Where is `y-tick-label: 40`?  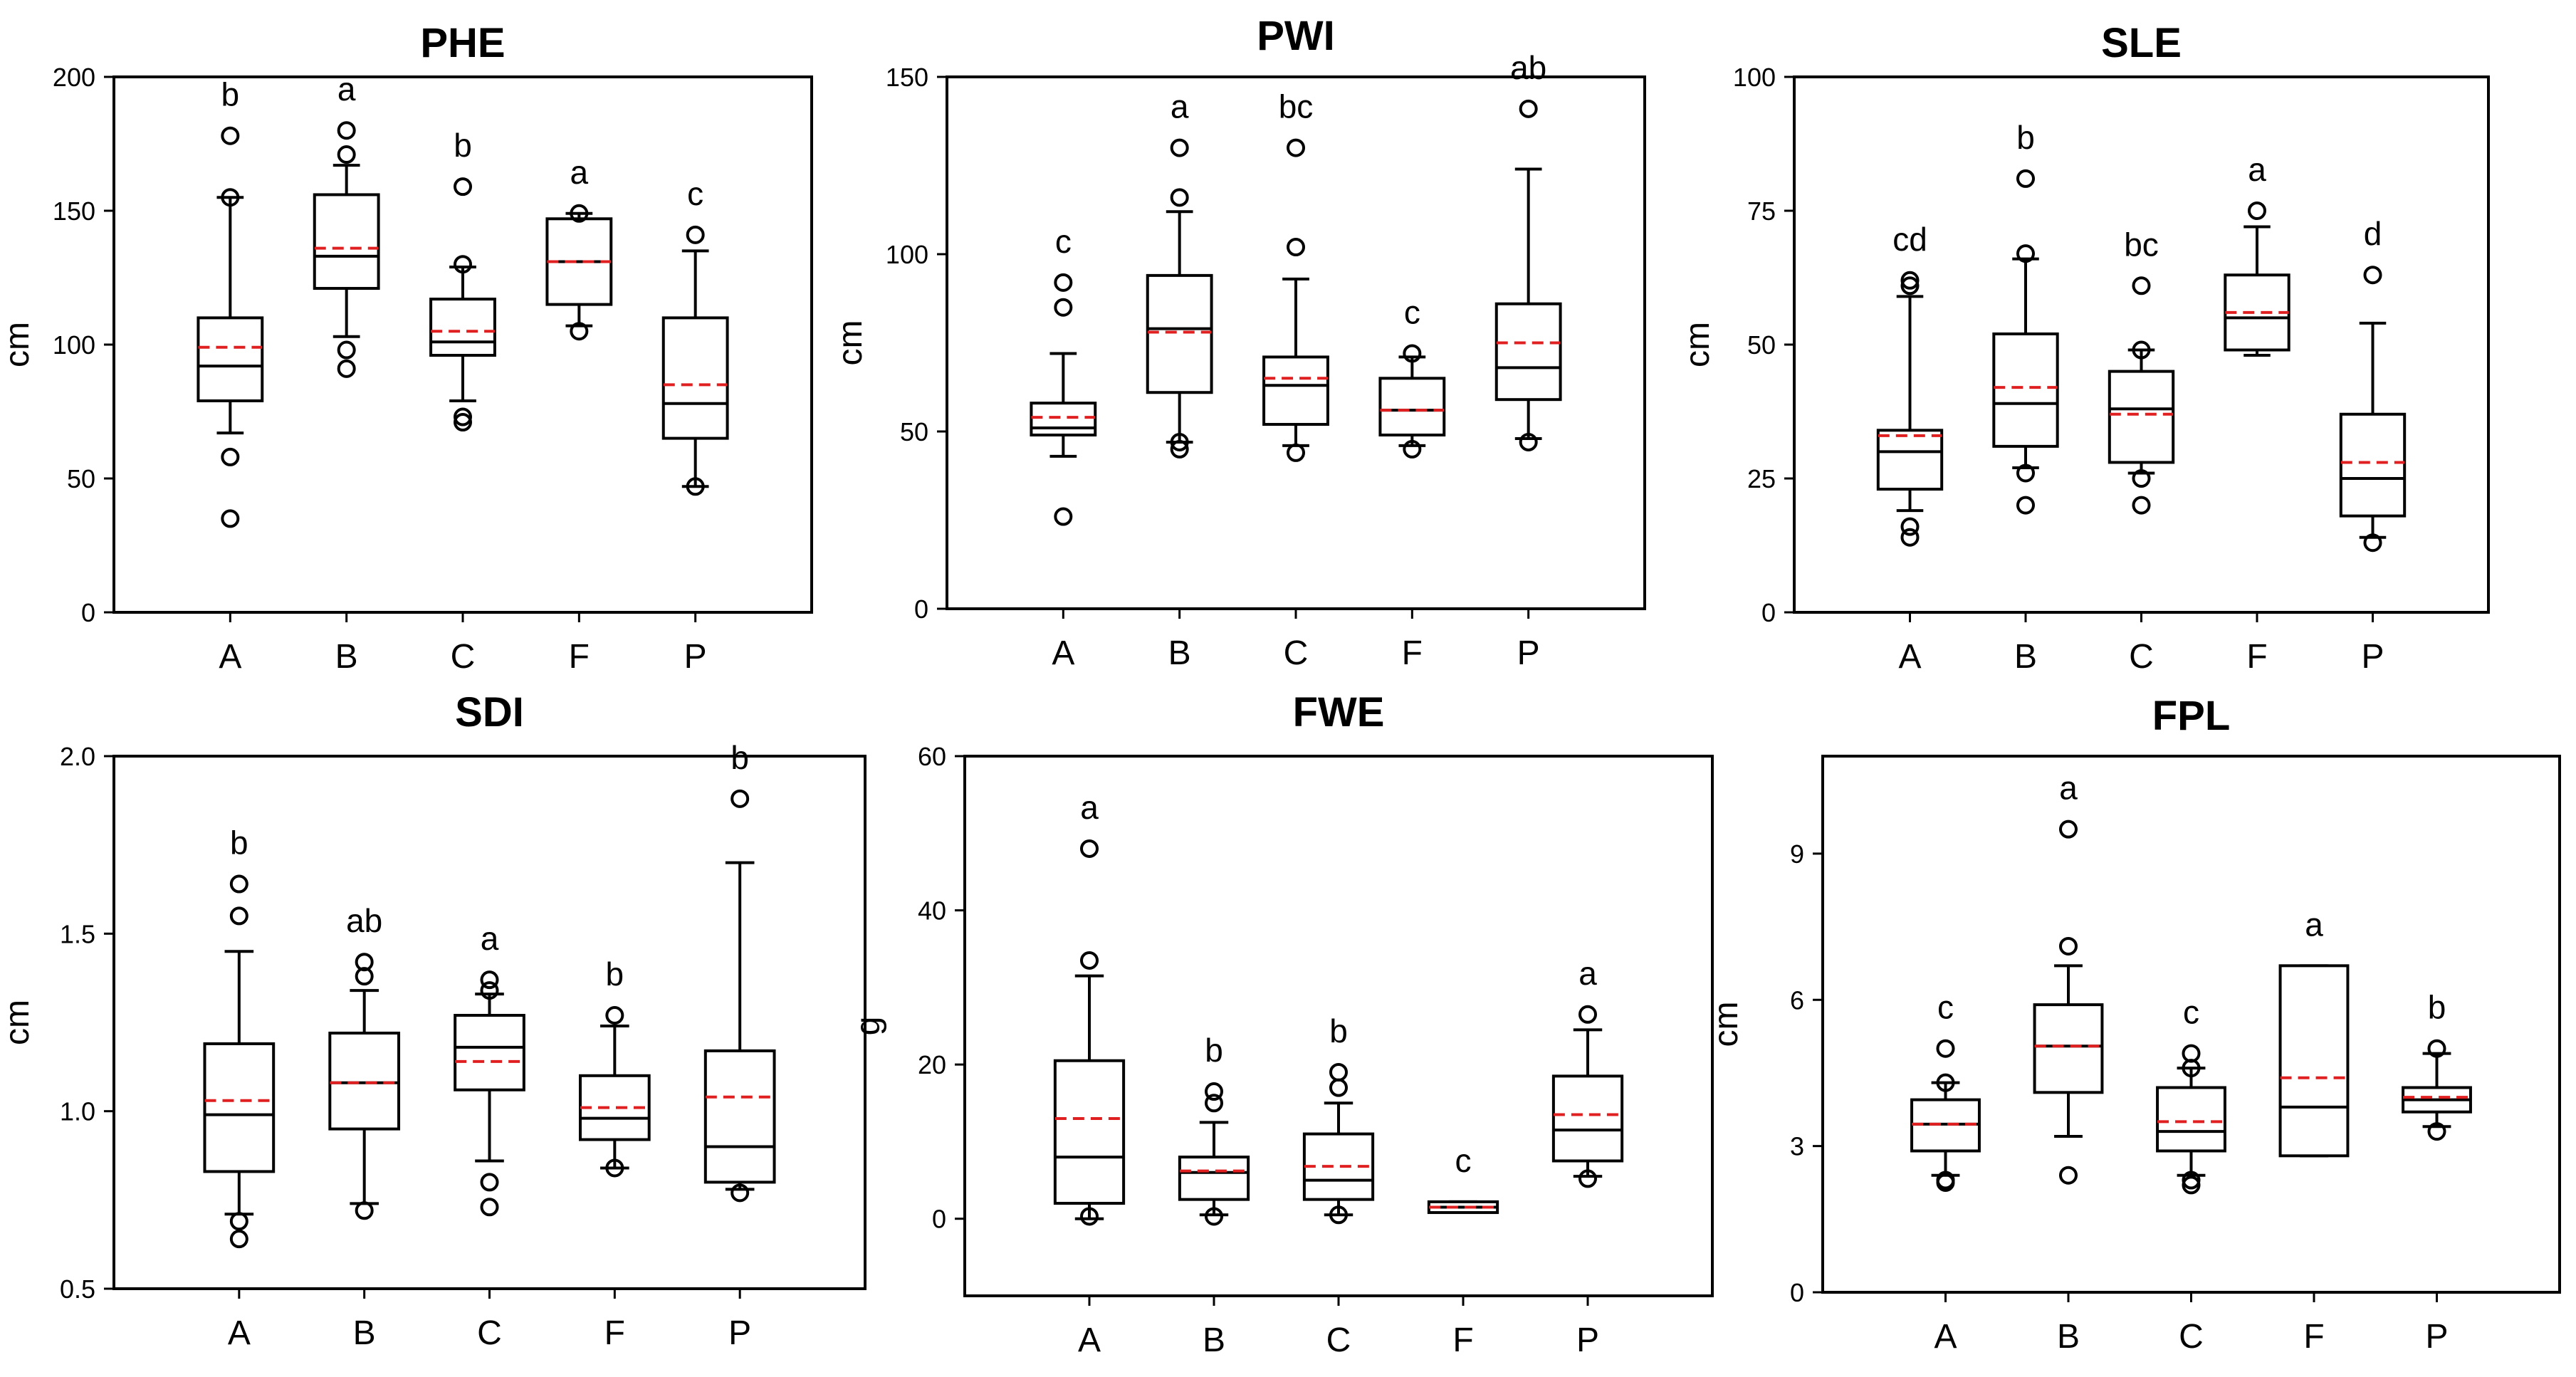
y-tick-label: 40 is located at coordinates (932, 911).